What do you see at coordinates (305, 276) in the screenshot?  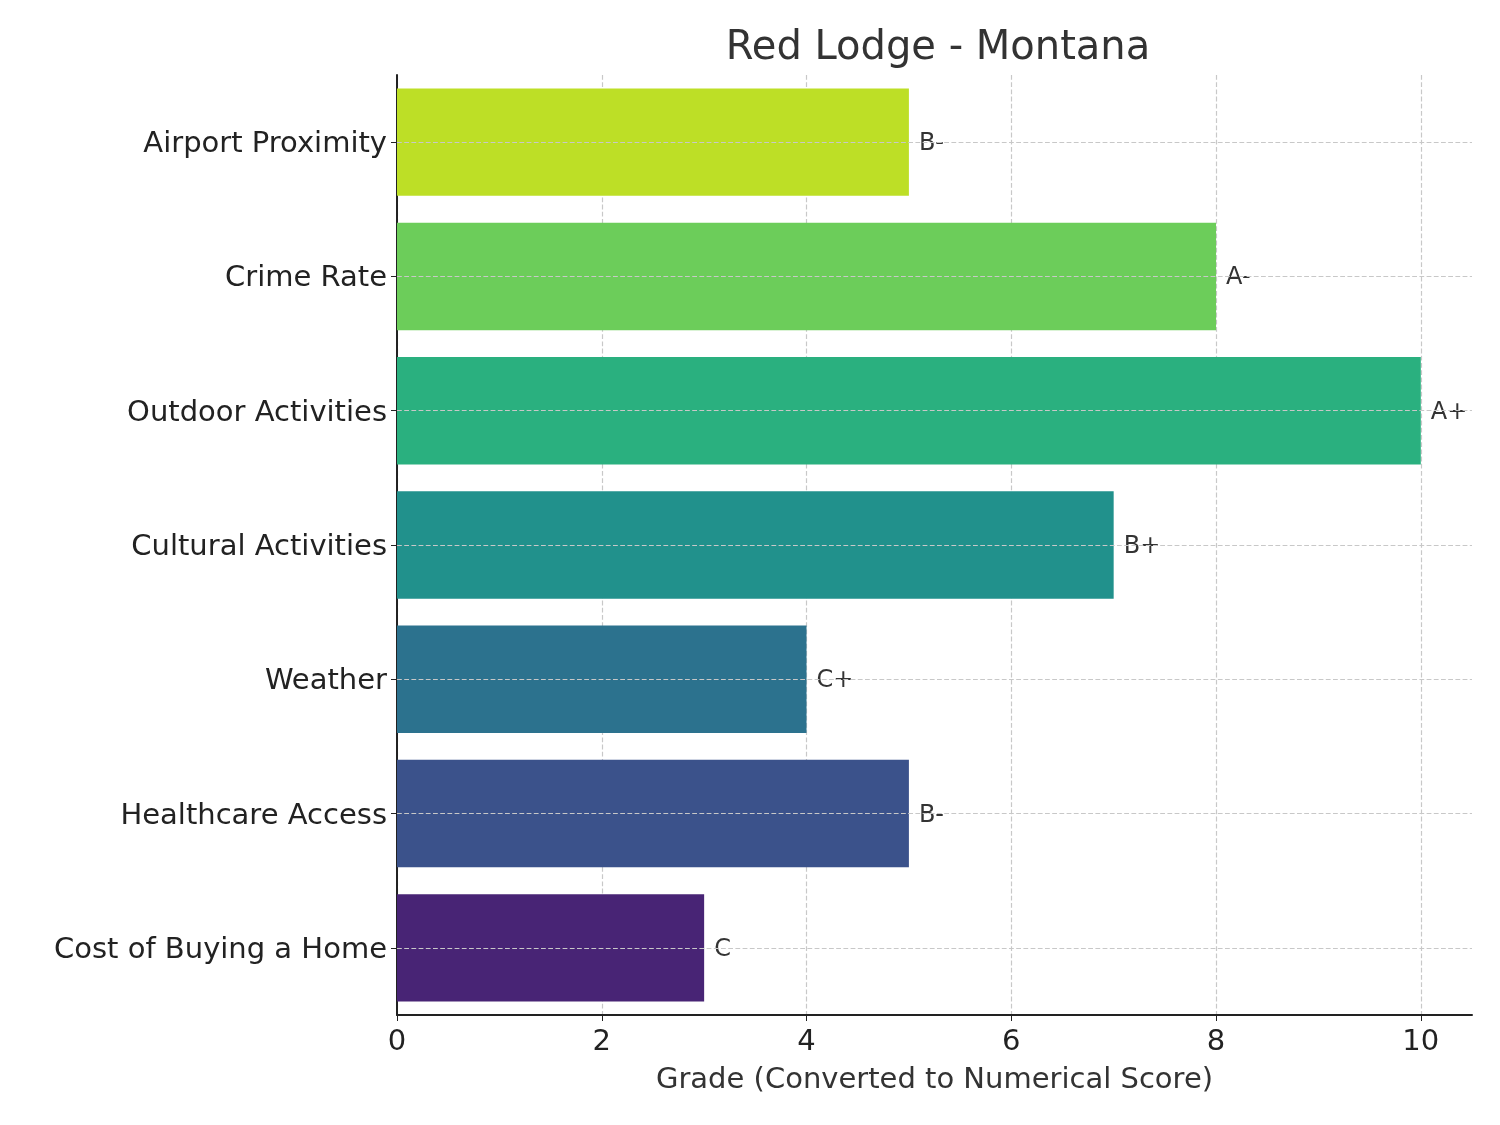 I see `y-tick-label: Crime Rate` at bounding box center [305, 276].